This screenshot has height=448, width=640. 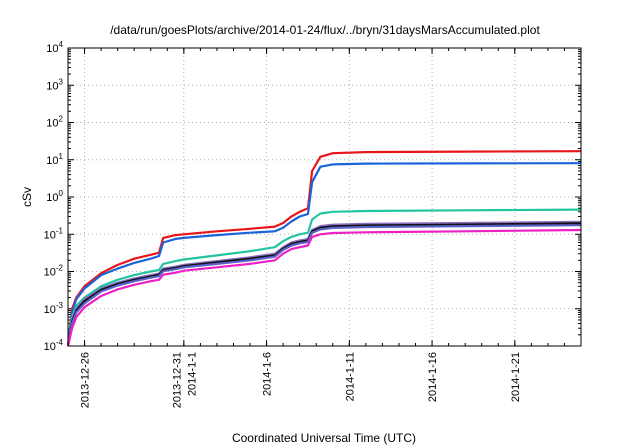 I want to click on y-tick-label: 10⁻⁴, so click(x=54, y=345).